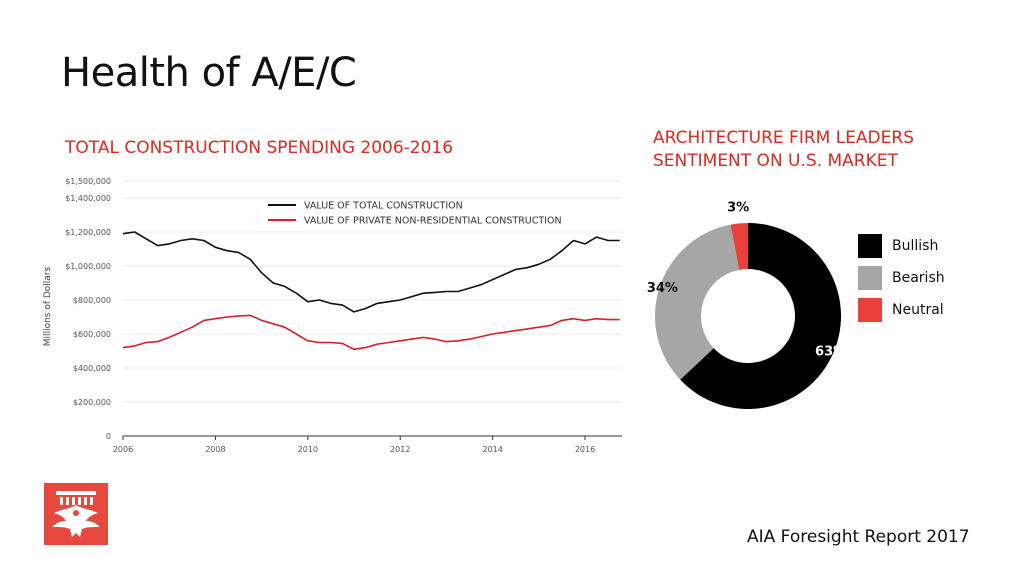  Describe the element at coordinates (88, 266) in the screenshot. I see `y-tick-label: $1,000,000` at that location.